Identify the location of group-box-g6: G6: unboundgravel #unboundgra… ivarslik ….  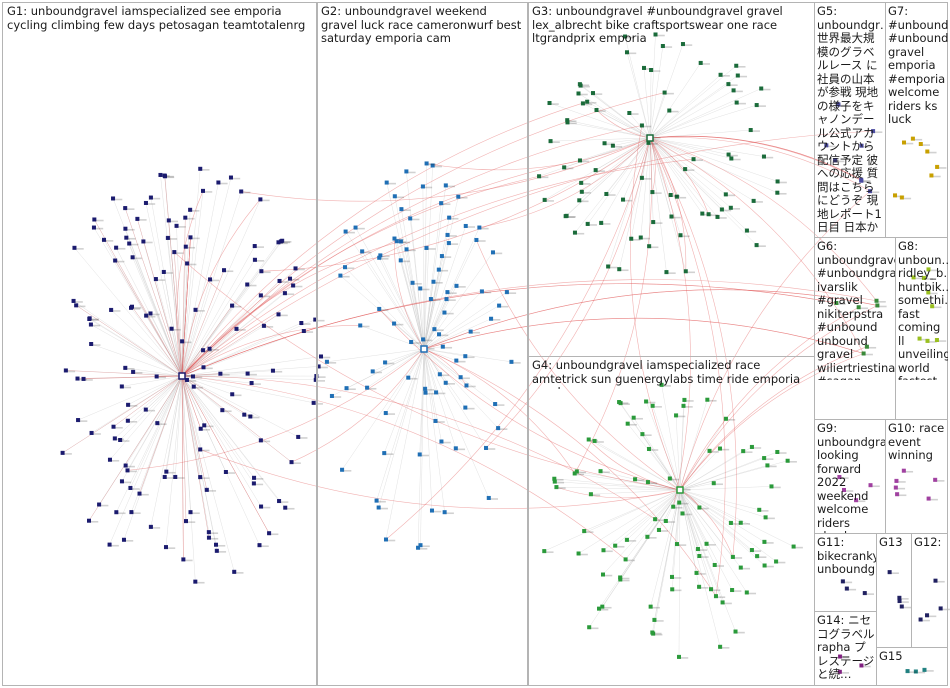
(855, 328).